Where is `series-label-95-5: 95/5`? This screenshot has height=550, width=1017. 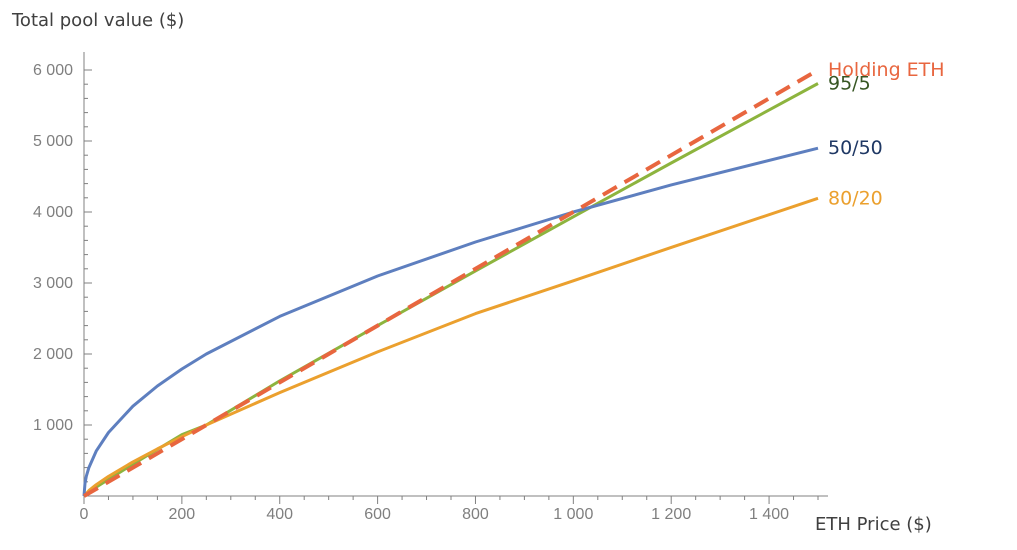 series-label-95-5: 95/5 is located at coordinates (849, 83).